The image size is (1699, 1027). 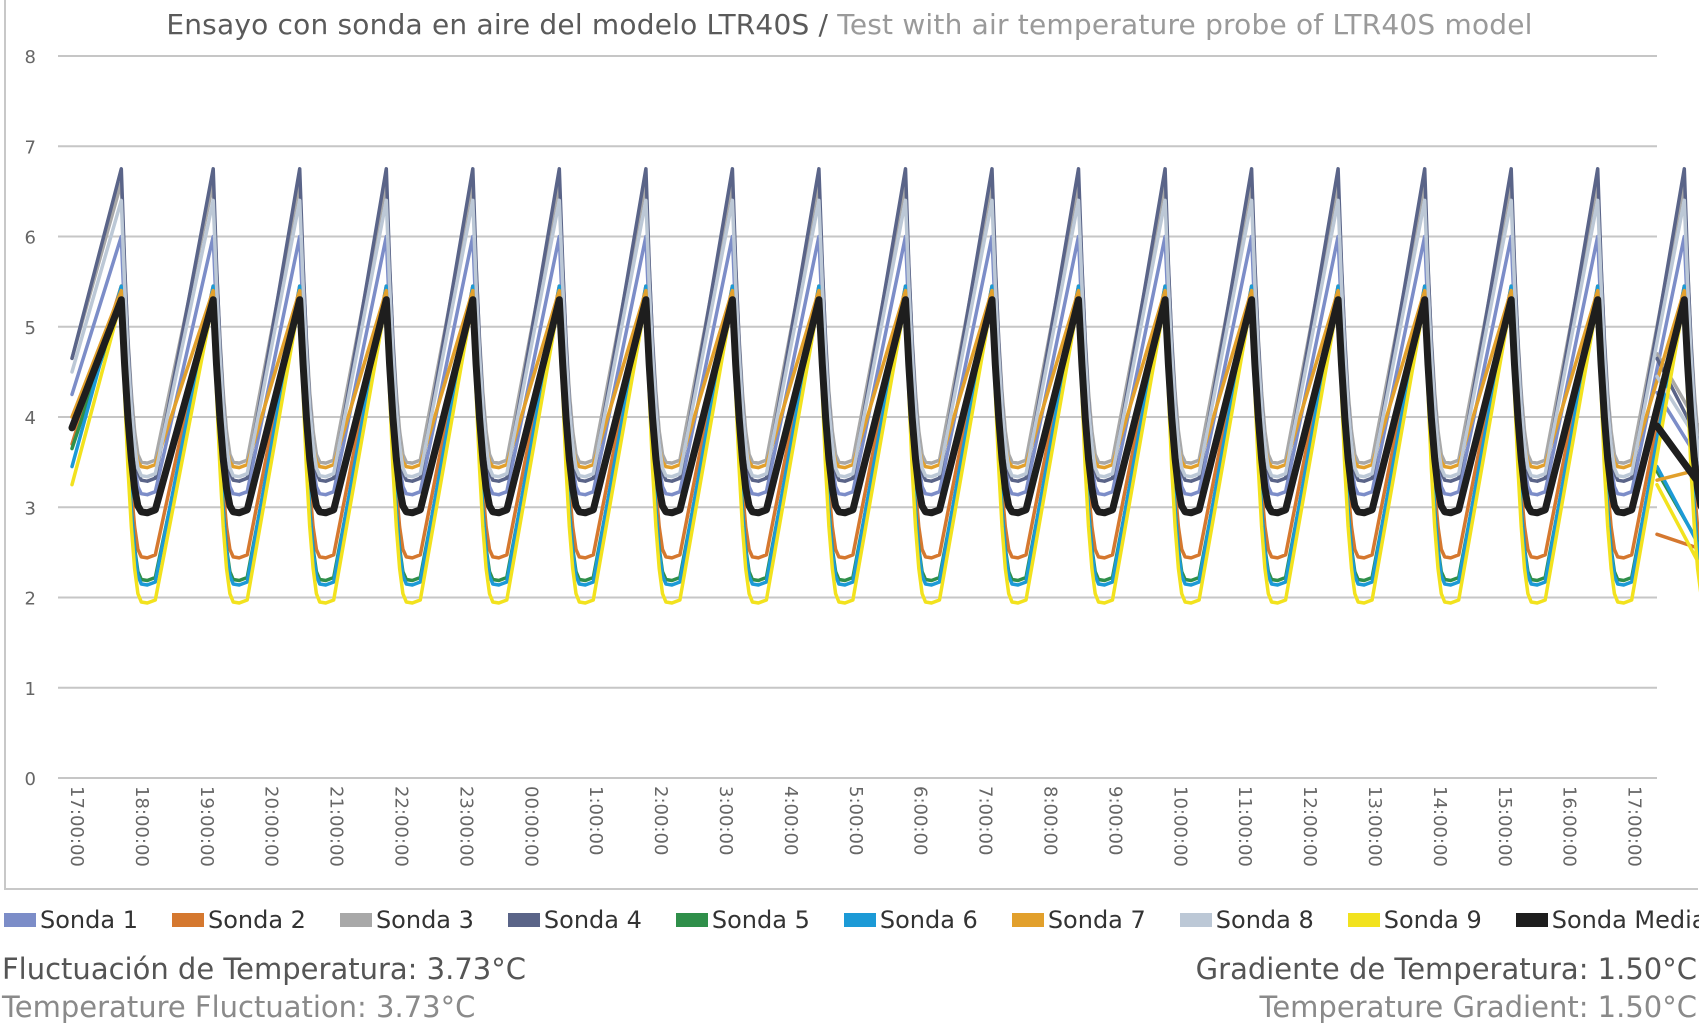 I want to click on x-tick-label: 5:00:00, so click(x=855, y=820).